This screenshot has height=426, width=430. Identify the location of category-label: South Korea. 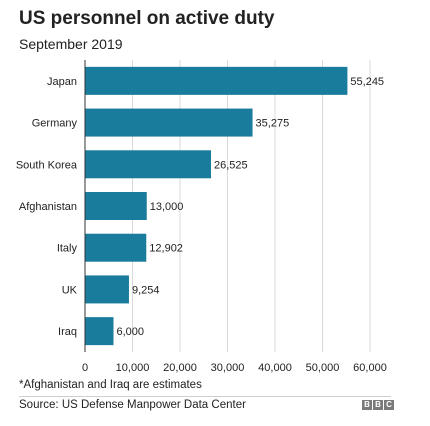
(47, 165).